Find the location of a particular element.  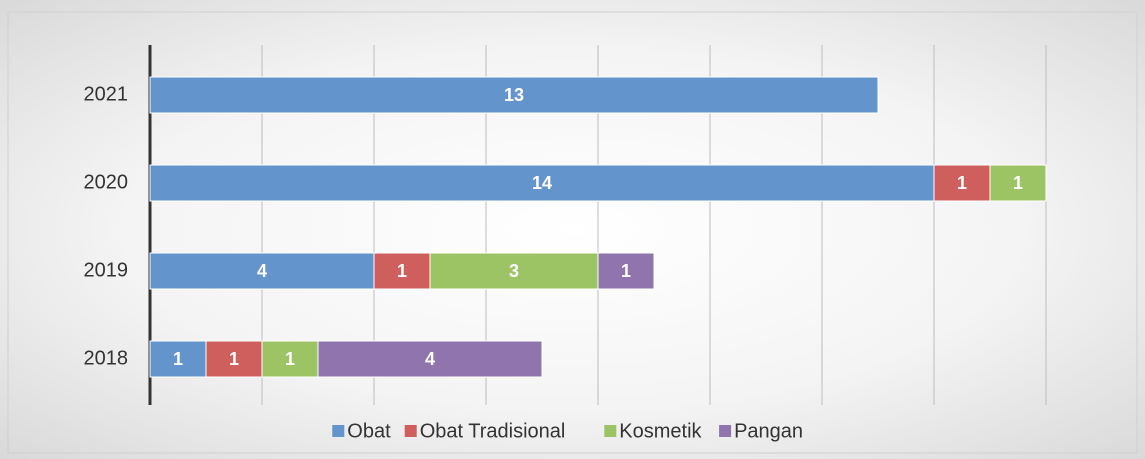

data-label: 13 is located at coordinates (514, 95).